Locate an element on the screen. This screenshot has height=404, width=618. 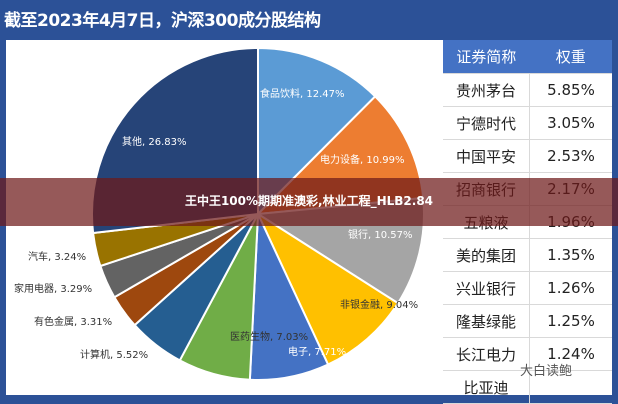
name-cell: 比亚迪 is located at coordinates (486, 387).